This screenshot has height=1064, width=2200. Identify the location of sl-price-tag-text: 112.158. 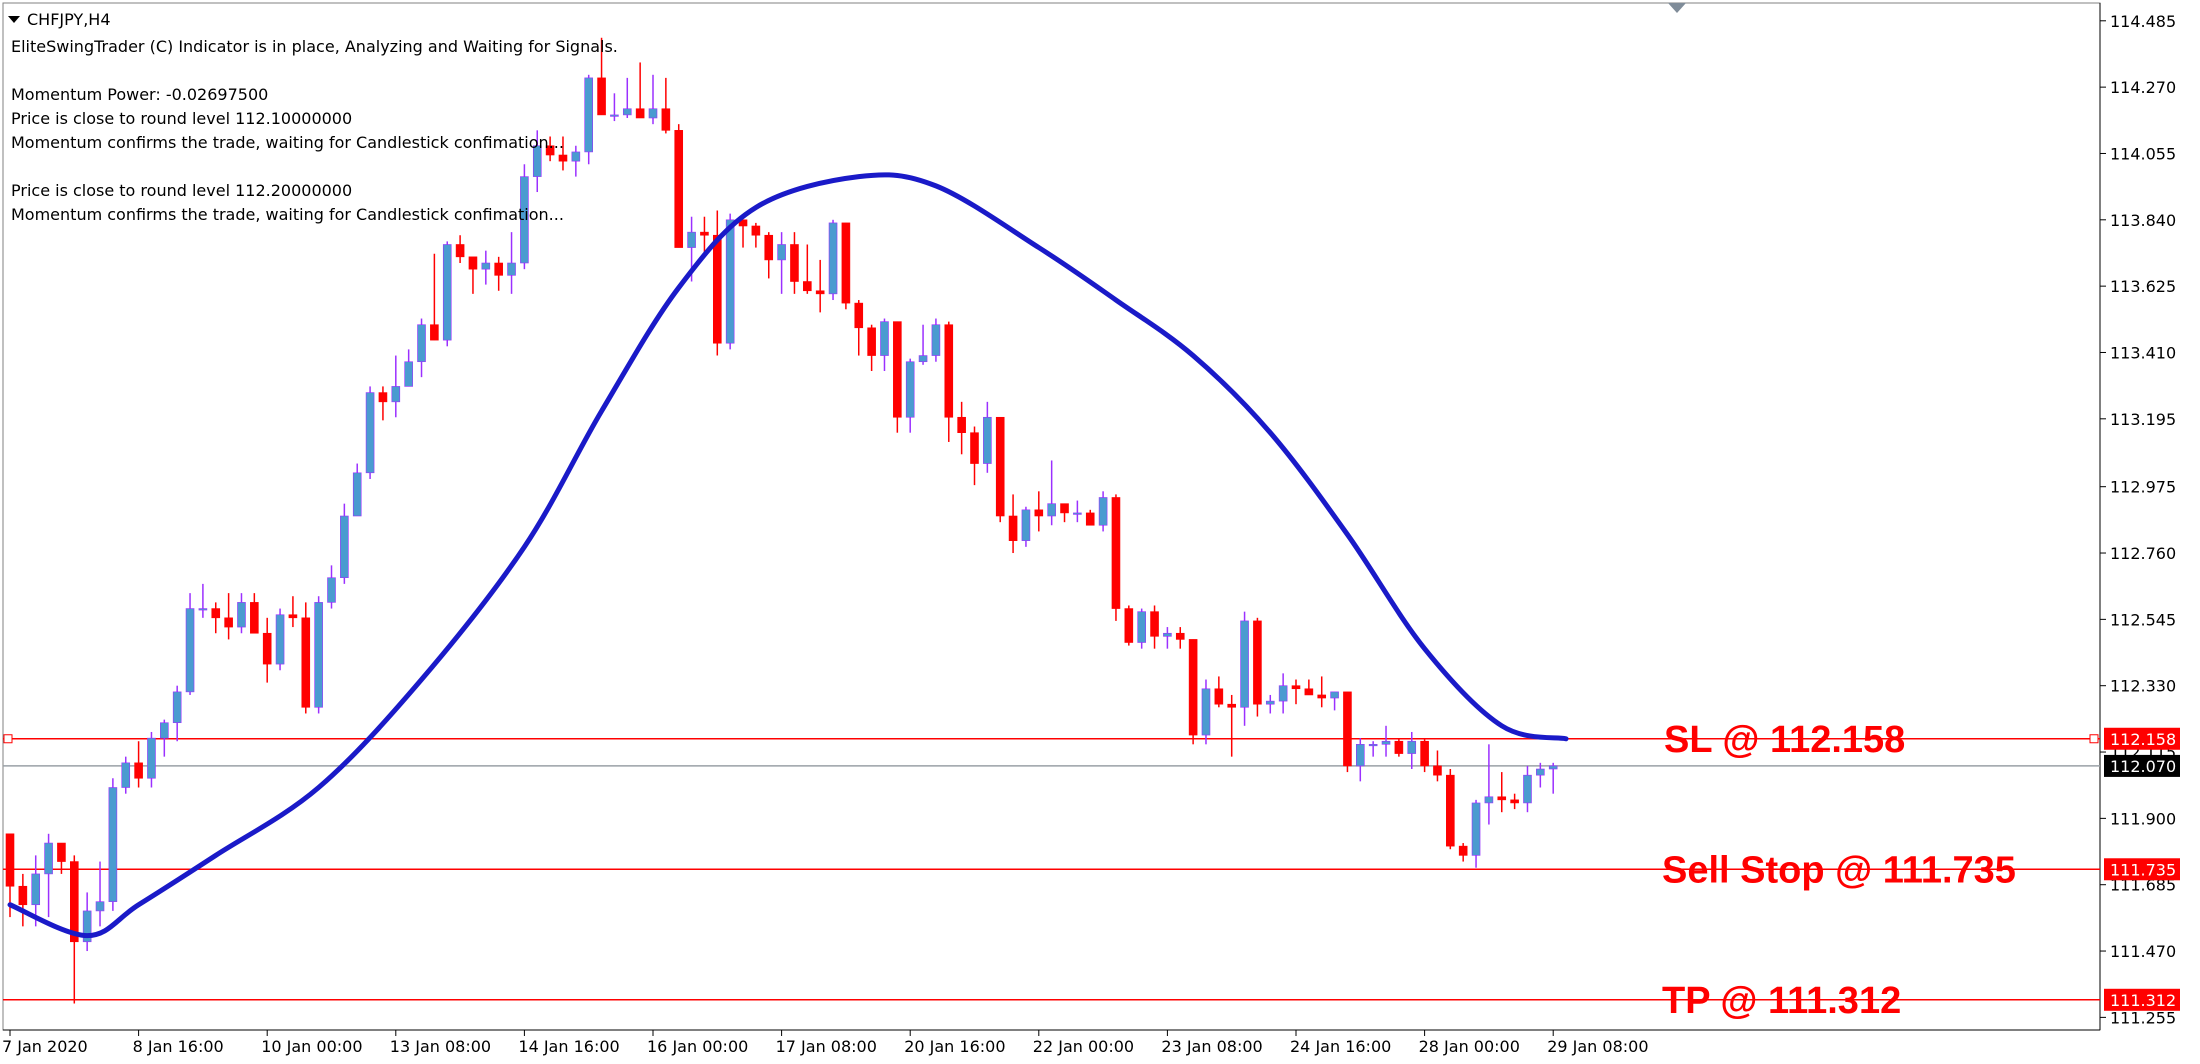
(2143, 739).